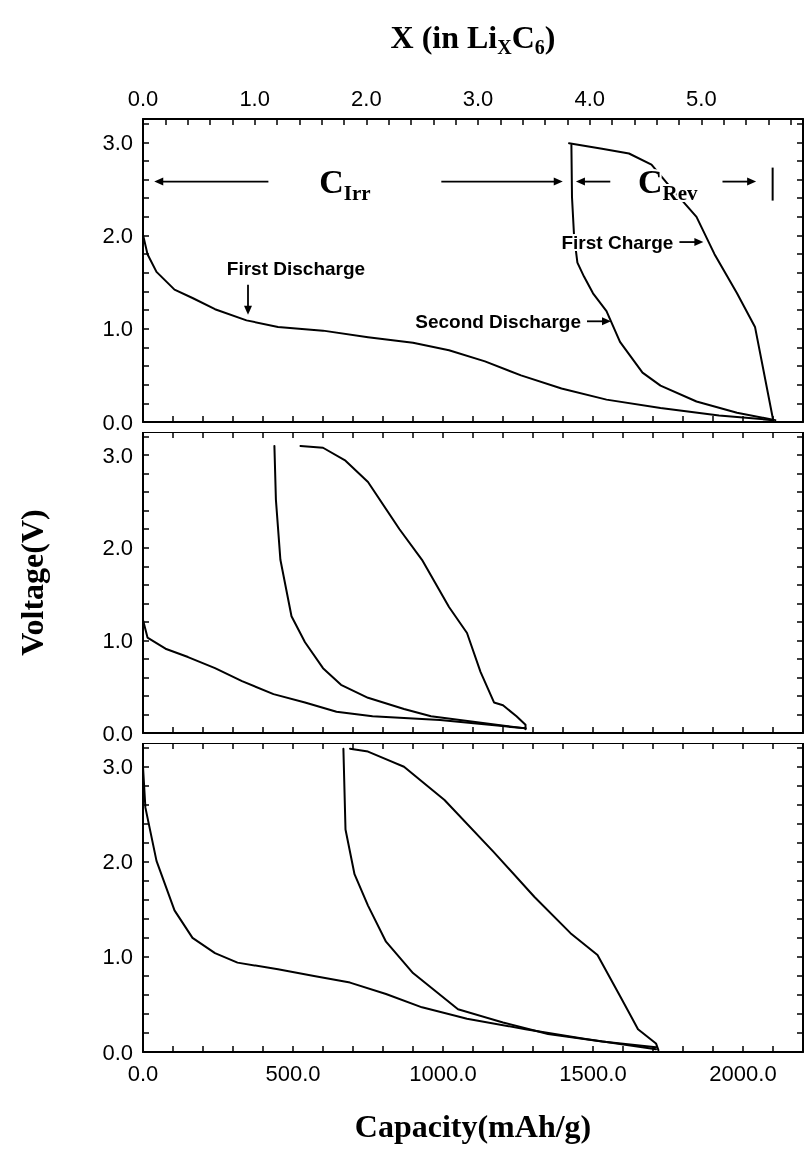  Describe the element at coordinates (478, 98) in the screenshot. I see `x2-tick-label: 3.0` at that location.